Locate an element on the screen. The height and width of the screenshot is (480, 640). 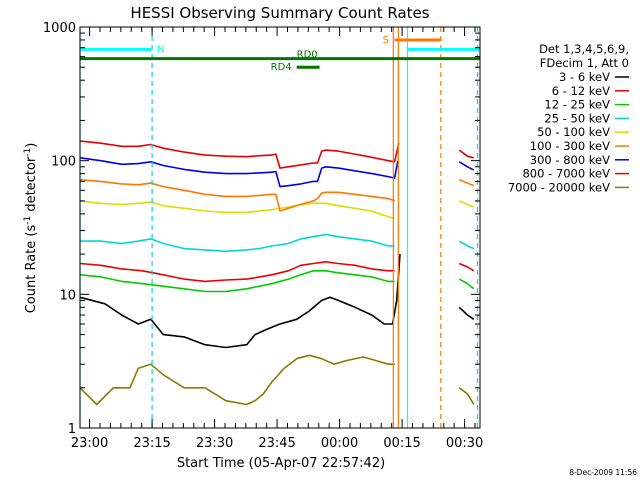
series-line-12-25-kev-seg2 is located at coordinates (466, 284).